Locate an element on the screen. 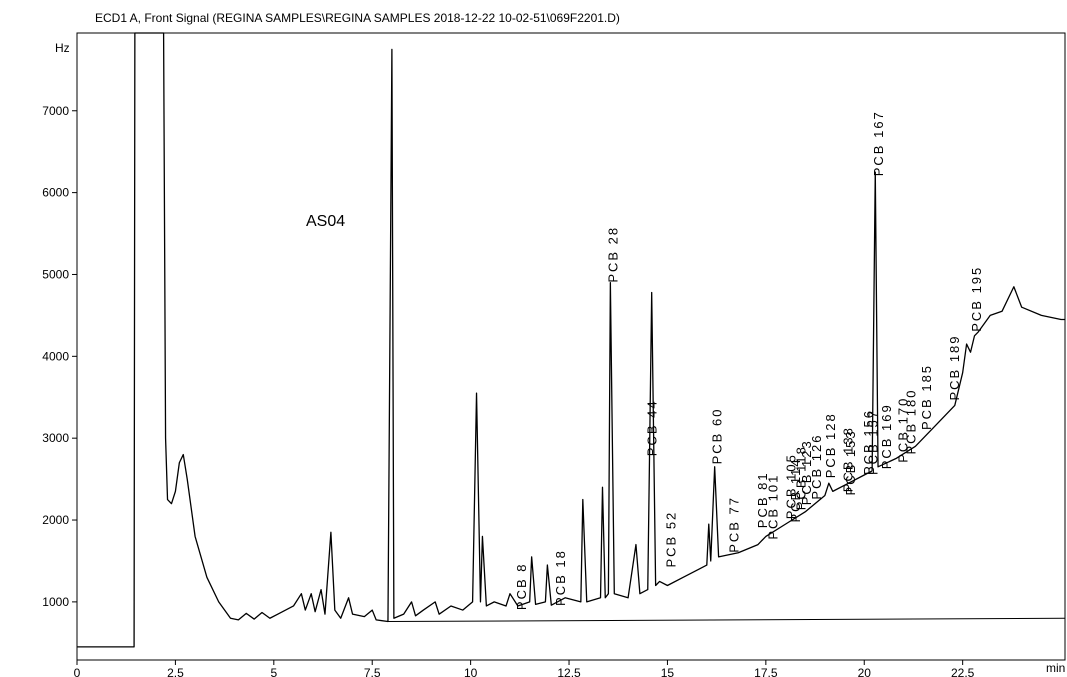 This screenshot has height=677, width=1067. x-axis-label: min is located at coordinates (1055, 668).